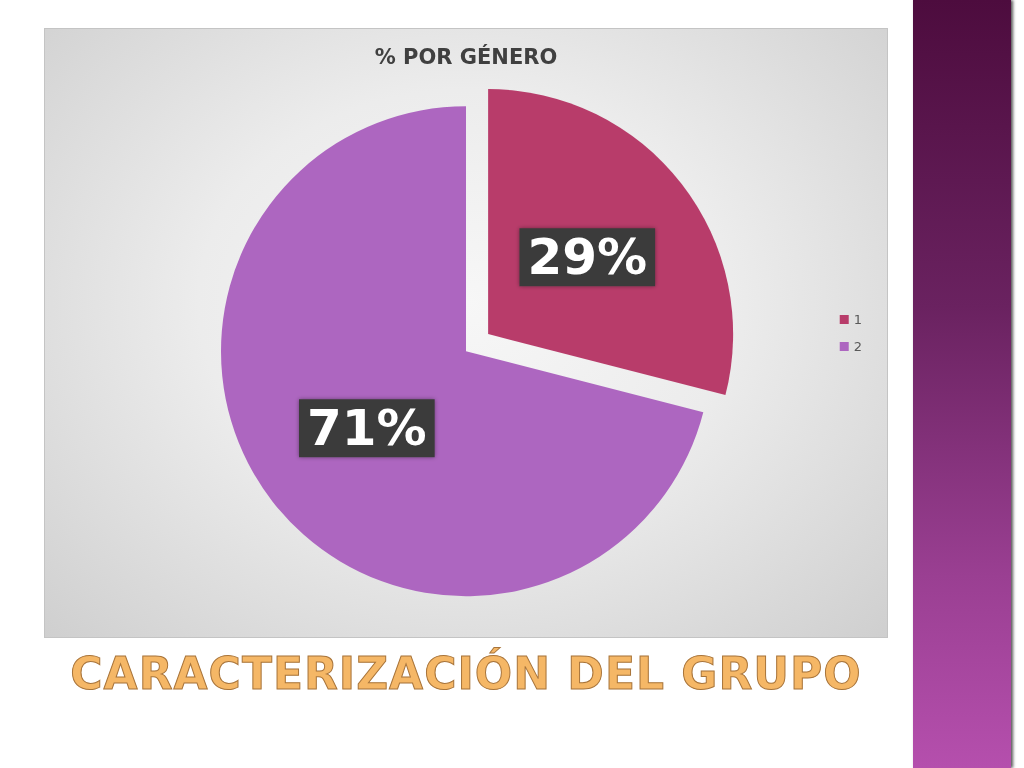  I want to click on text: CARACTERIZACIÓN DEL GRUPO, so click(466, 673).